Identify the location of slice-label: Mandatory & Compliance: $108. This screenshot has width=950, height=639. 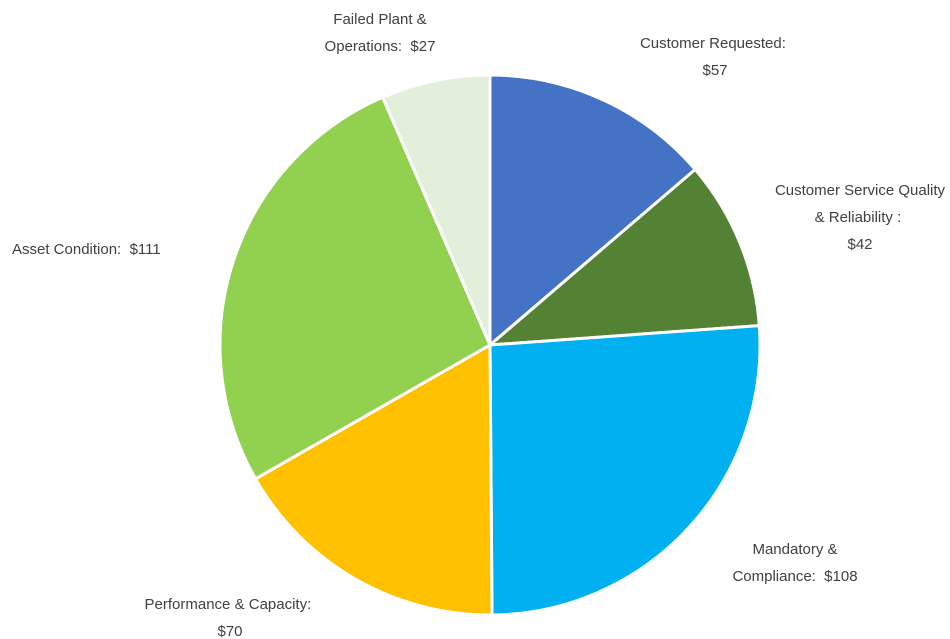
(795, 563).